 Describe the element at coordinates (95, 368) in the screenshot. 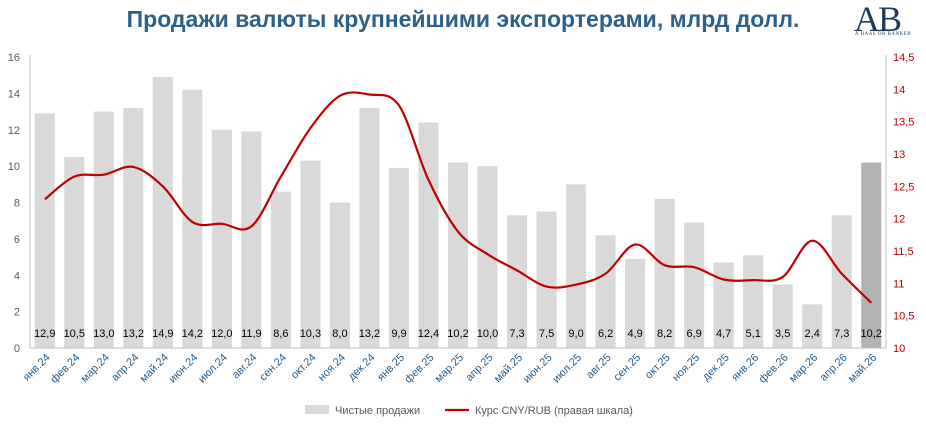

I see `category-tick-label: мар.24` at that location.